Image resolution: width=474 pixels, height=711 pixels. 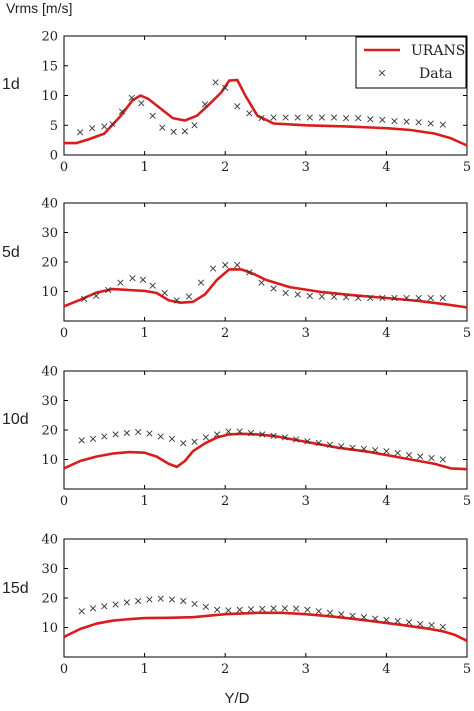 I want to click on legend-box, so click(x=411, y=62).